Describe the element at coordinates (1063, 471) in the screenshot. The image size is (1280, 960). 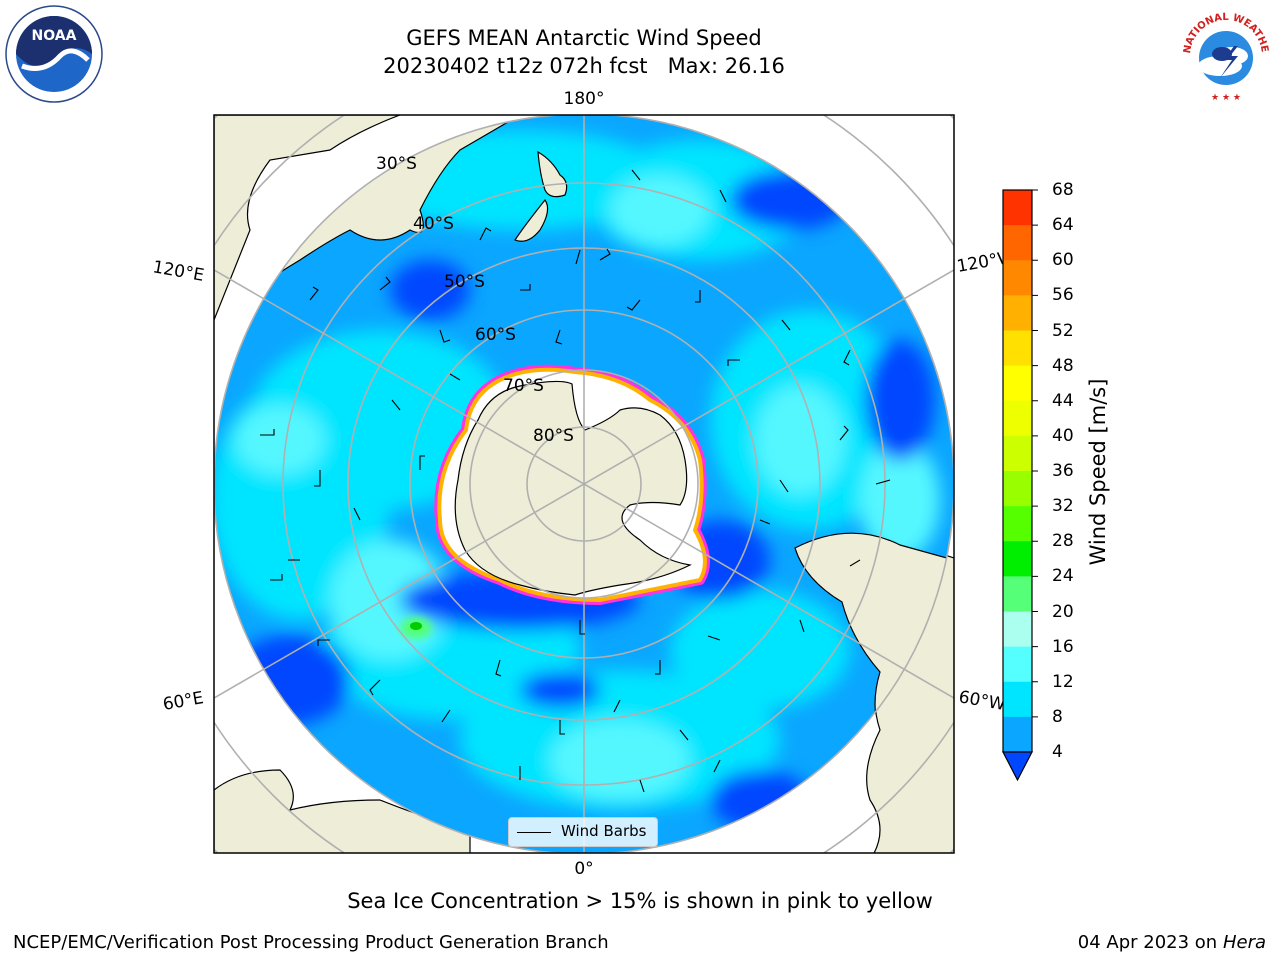
I see `colorbar-tick-label: 36` at that location.